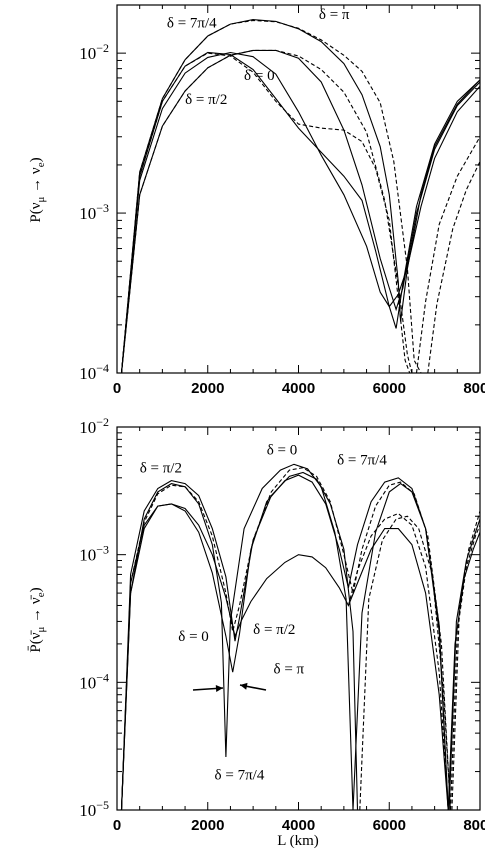  What do you see at coordinates (464, 671) in the screenshot?
I see `bottom-series-8-line` at bounding box center [464, 671].